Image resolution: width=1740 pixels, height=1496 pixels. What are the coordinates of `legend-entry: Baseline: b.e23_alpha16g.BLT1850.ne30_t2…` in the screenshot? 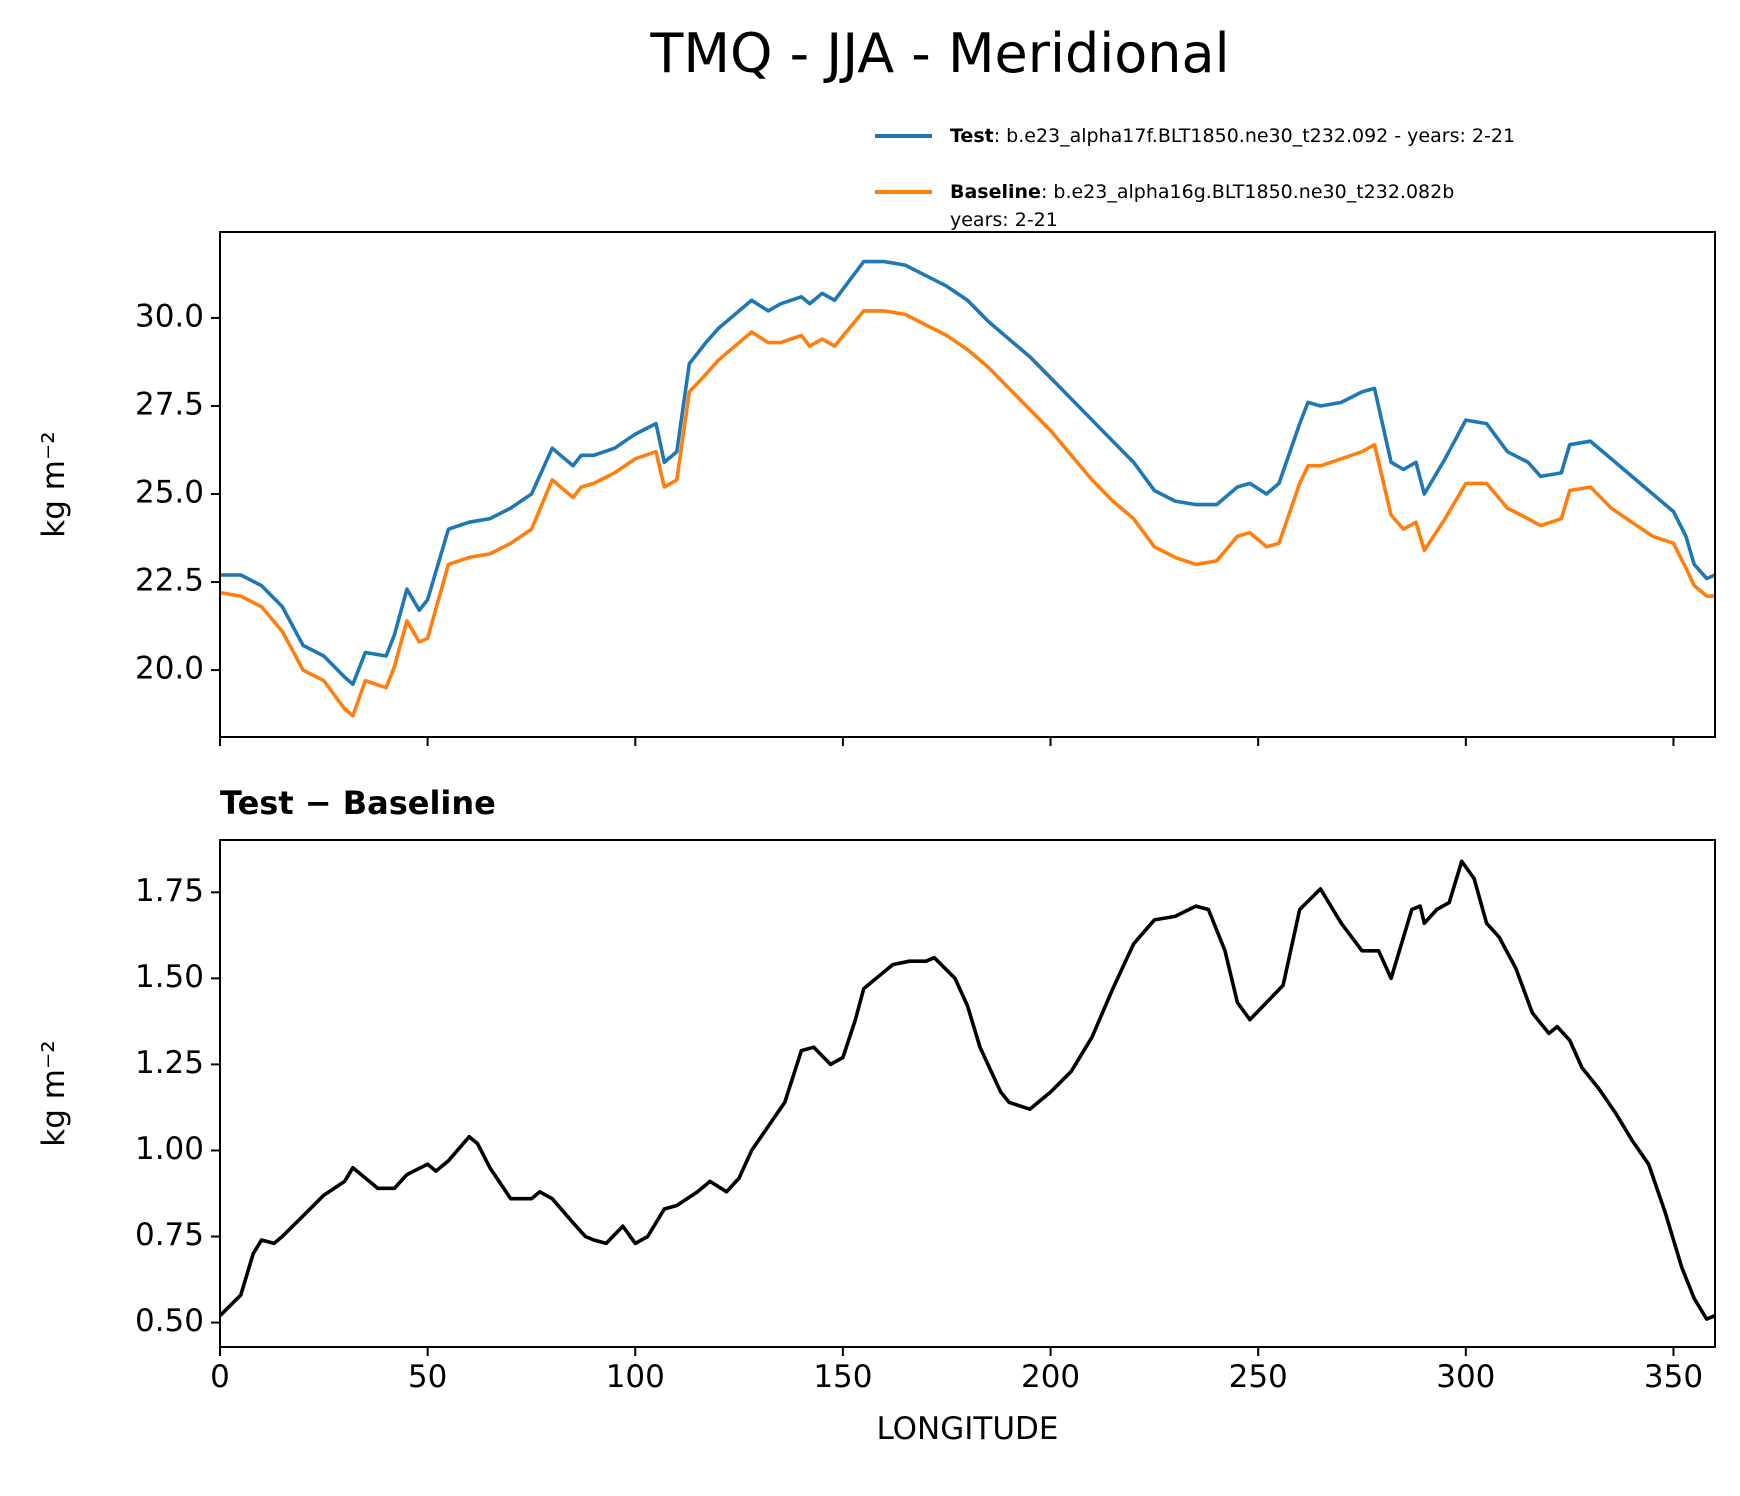 It's located at (1202, 206).